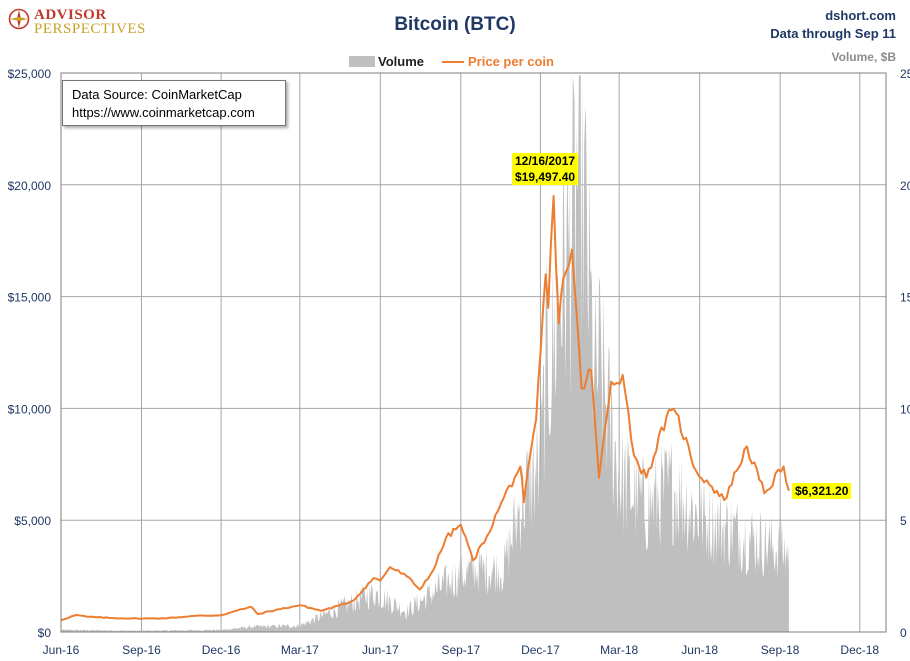  I want to click on legend-price-swatch, so click(453, 61).